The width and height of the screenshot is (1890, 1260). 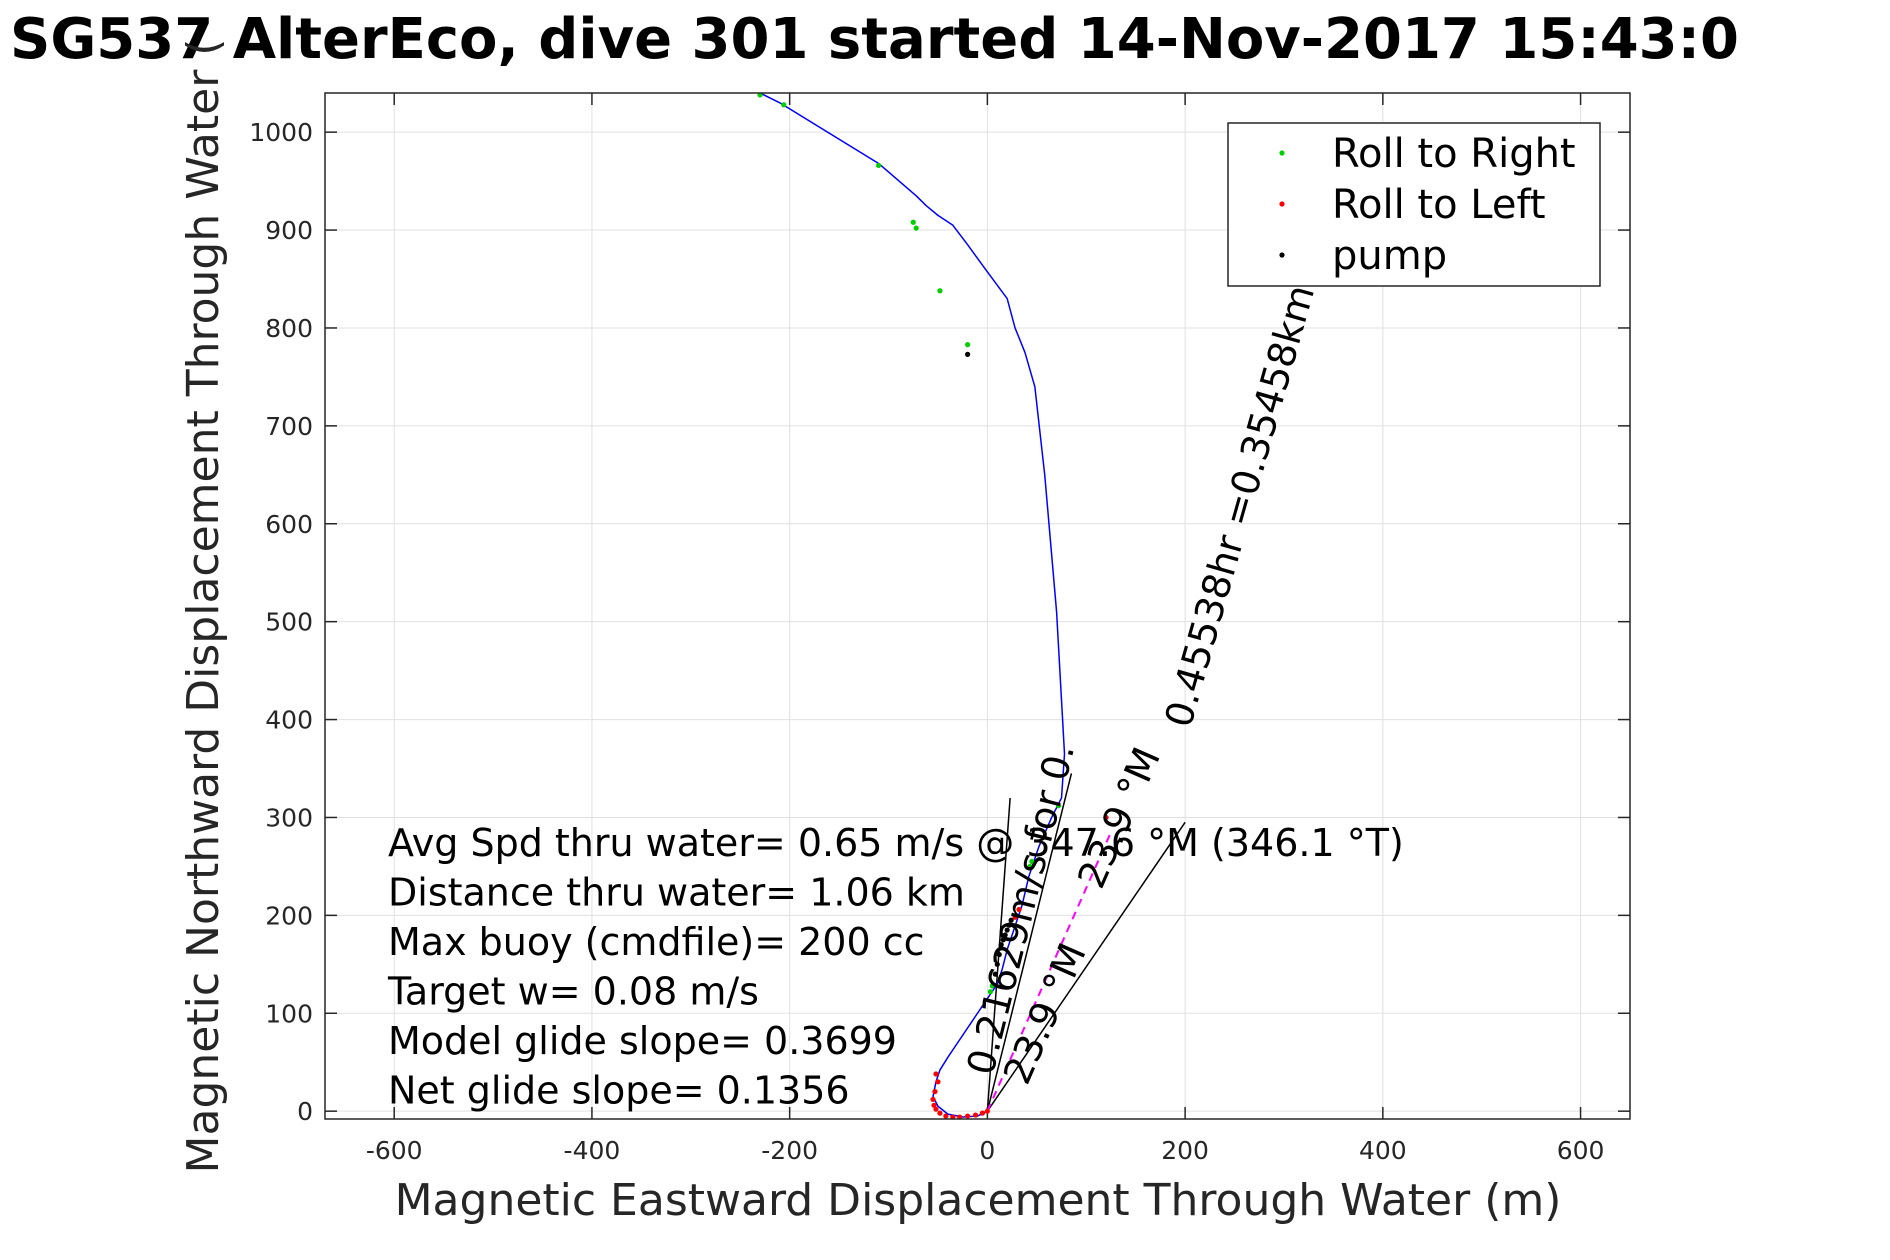 I want to click on x-tick-label: 0, so click(x=987, y=1150).